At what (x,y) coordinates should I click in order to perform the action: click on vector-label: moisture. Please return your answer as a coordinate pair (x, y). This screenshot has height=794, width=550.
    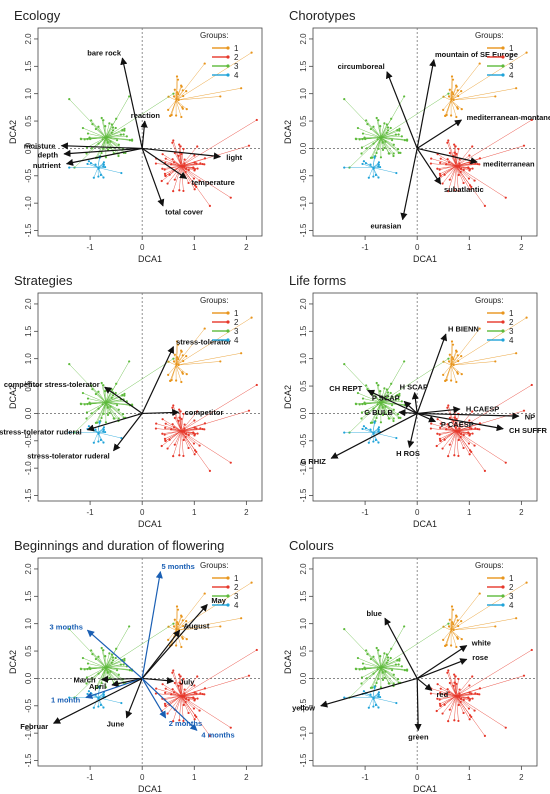
    Looking at the image, I should click on (40, 145).